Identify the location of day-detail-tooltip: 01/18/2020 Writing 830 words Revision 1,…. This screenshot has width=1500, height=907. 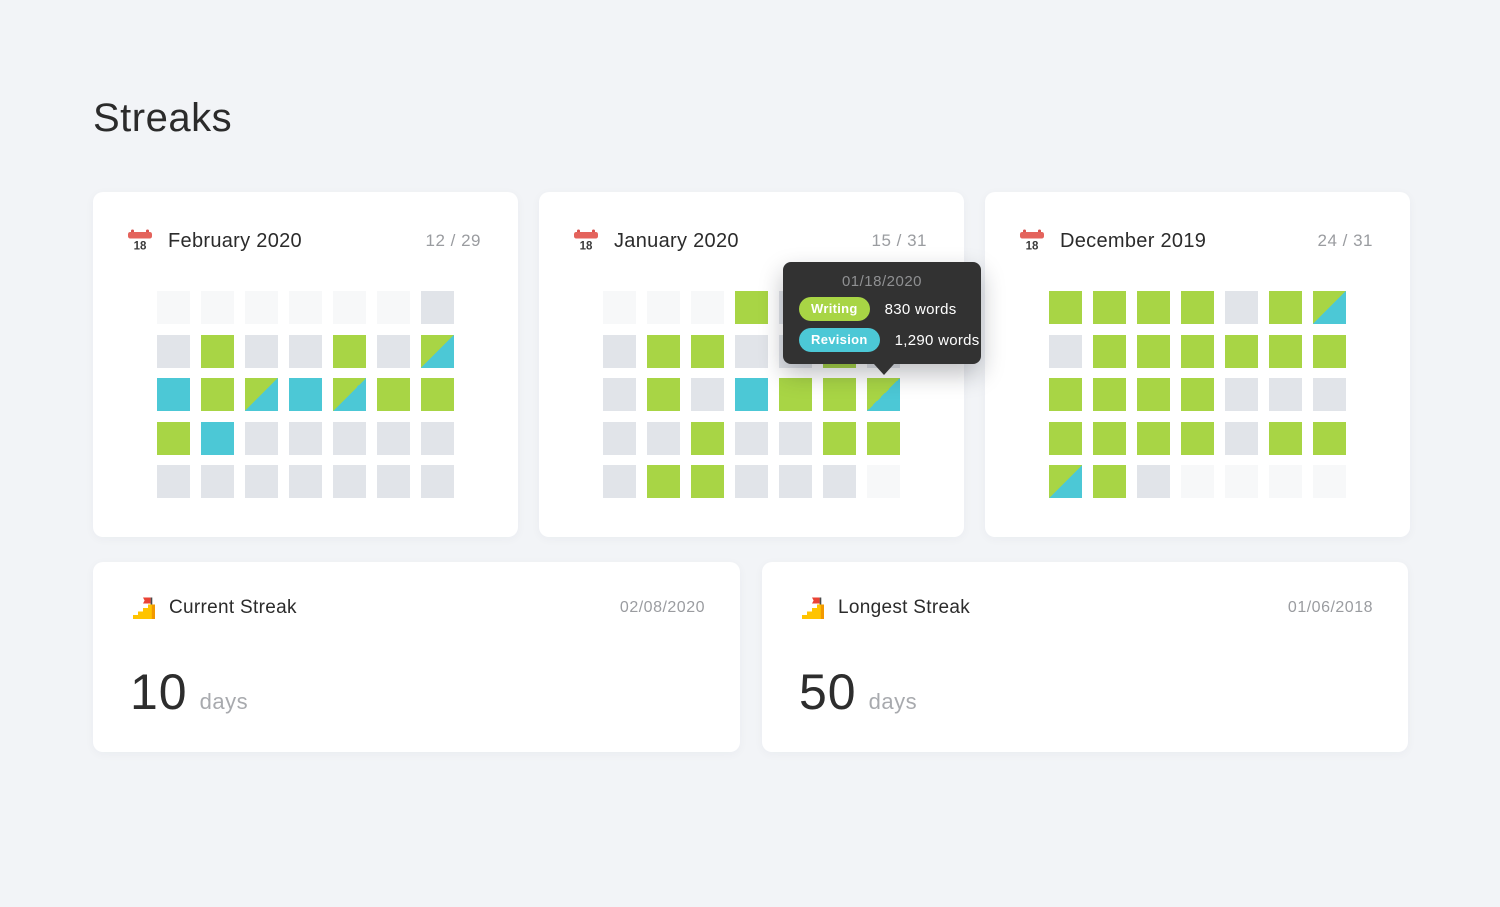
(882, 318).